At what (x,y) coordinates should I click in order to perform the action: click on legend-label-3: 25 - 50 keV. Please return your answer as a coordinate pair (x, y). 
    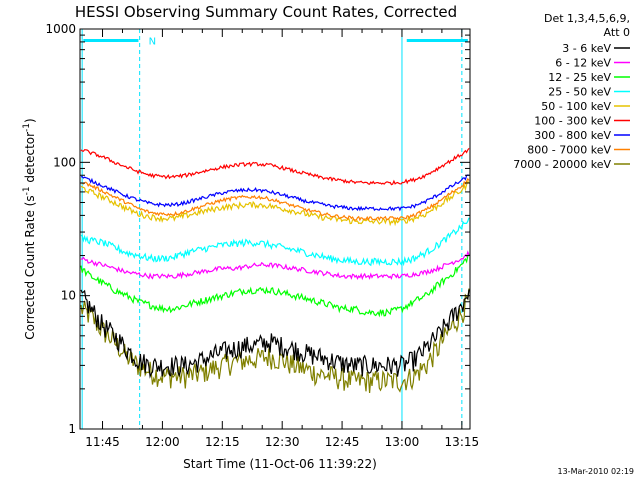
    Looking at the image, I should click on (579, 92).